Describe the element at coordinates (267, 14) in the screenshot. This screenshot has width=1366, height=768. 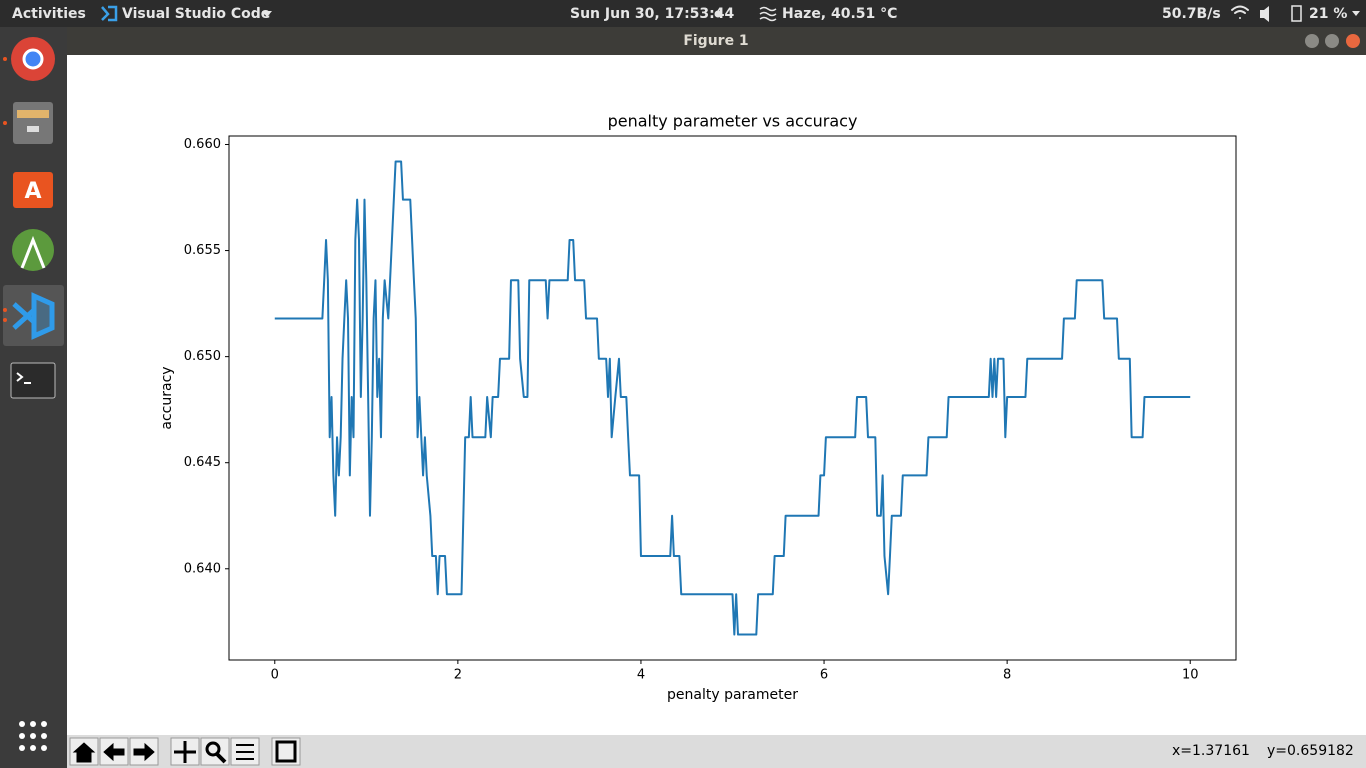
I see `dropdown-arrow` at that location.